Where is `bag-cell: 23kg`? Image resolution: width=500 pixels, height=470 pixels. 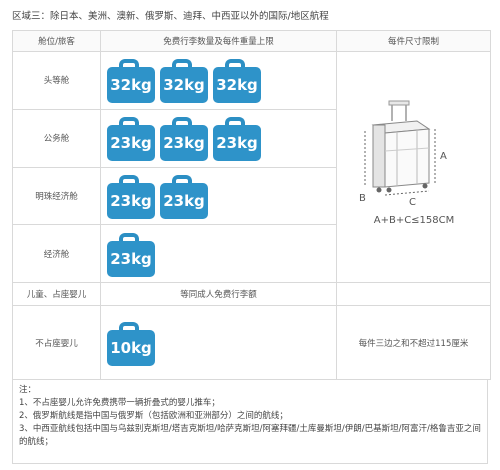
bag-cell: 23kg is located at coordinates (218, 254).